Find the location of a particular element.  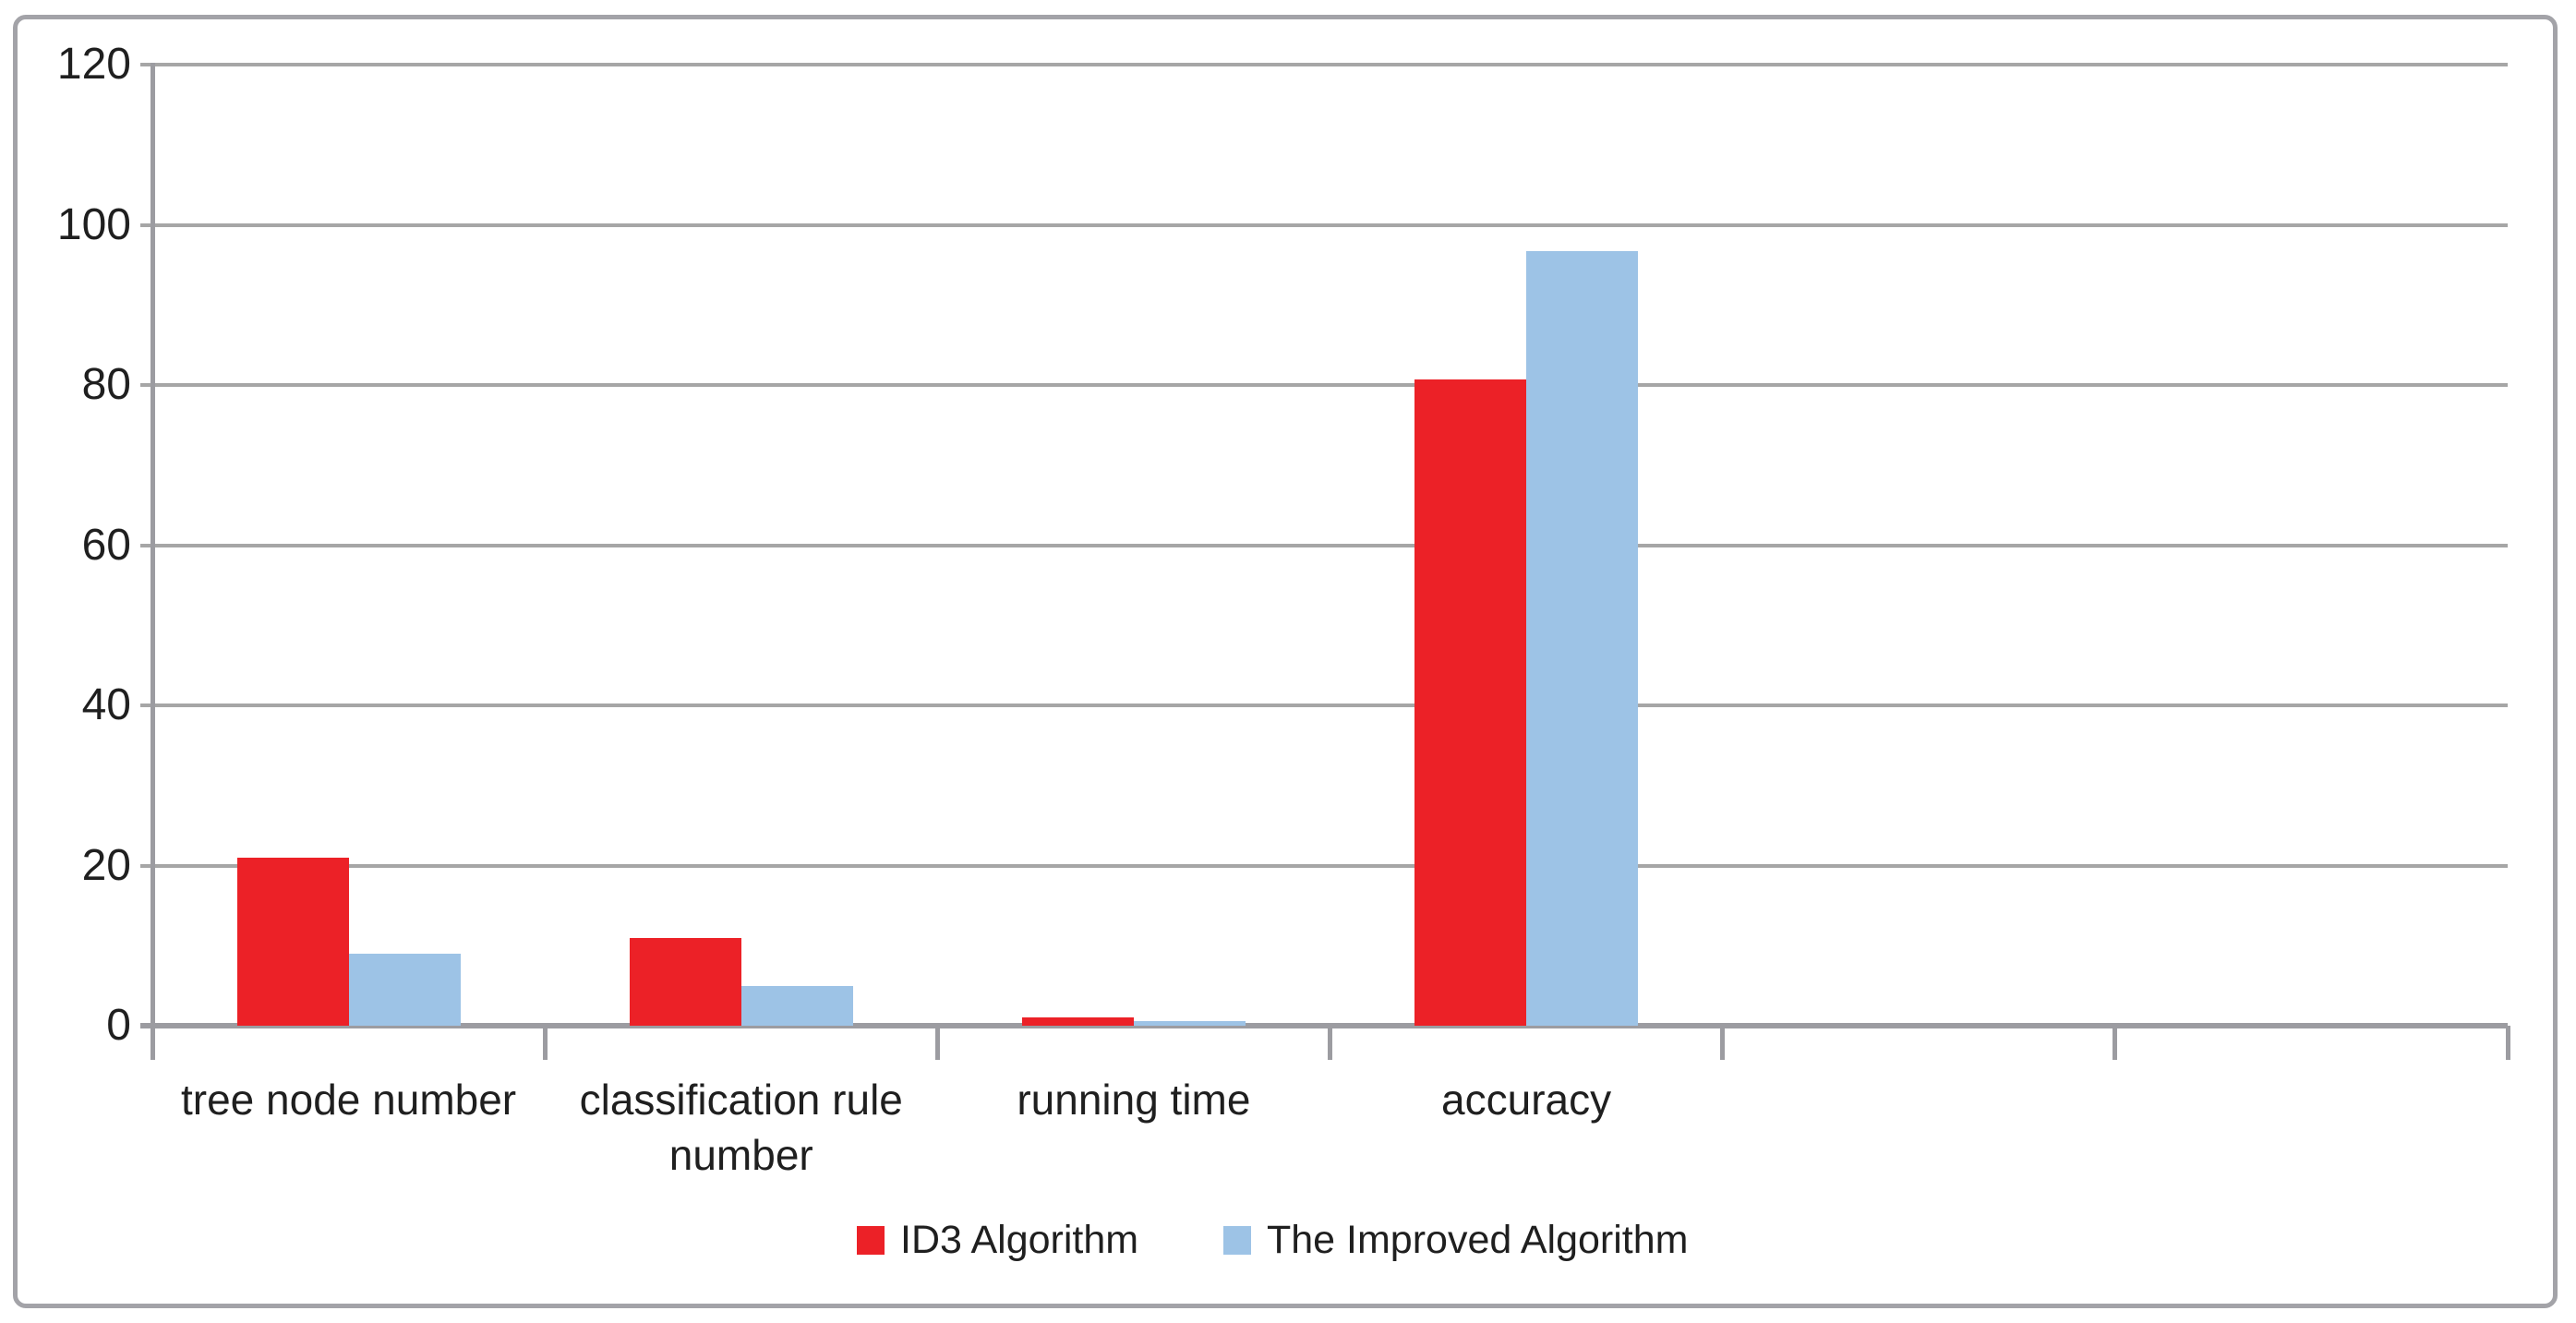

y-axis-label-0: 0 is located at coordinates (118, 1025).